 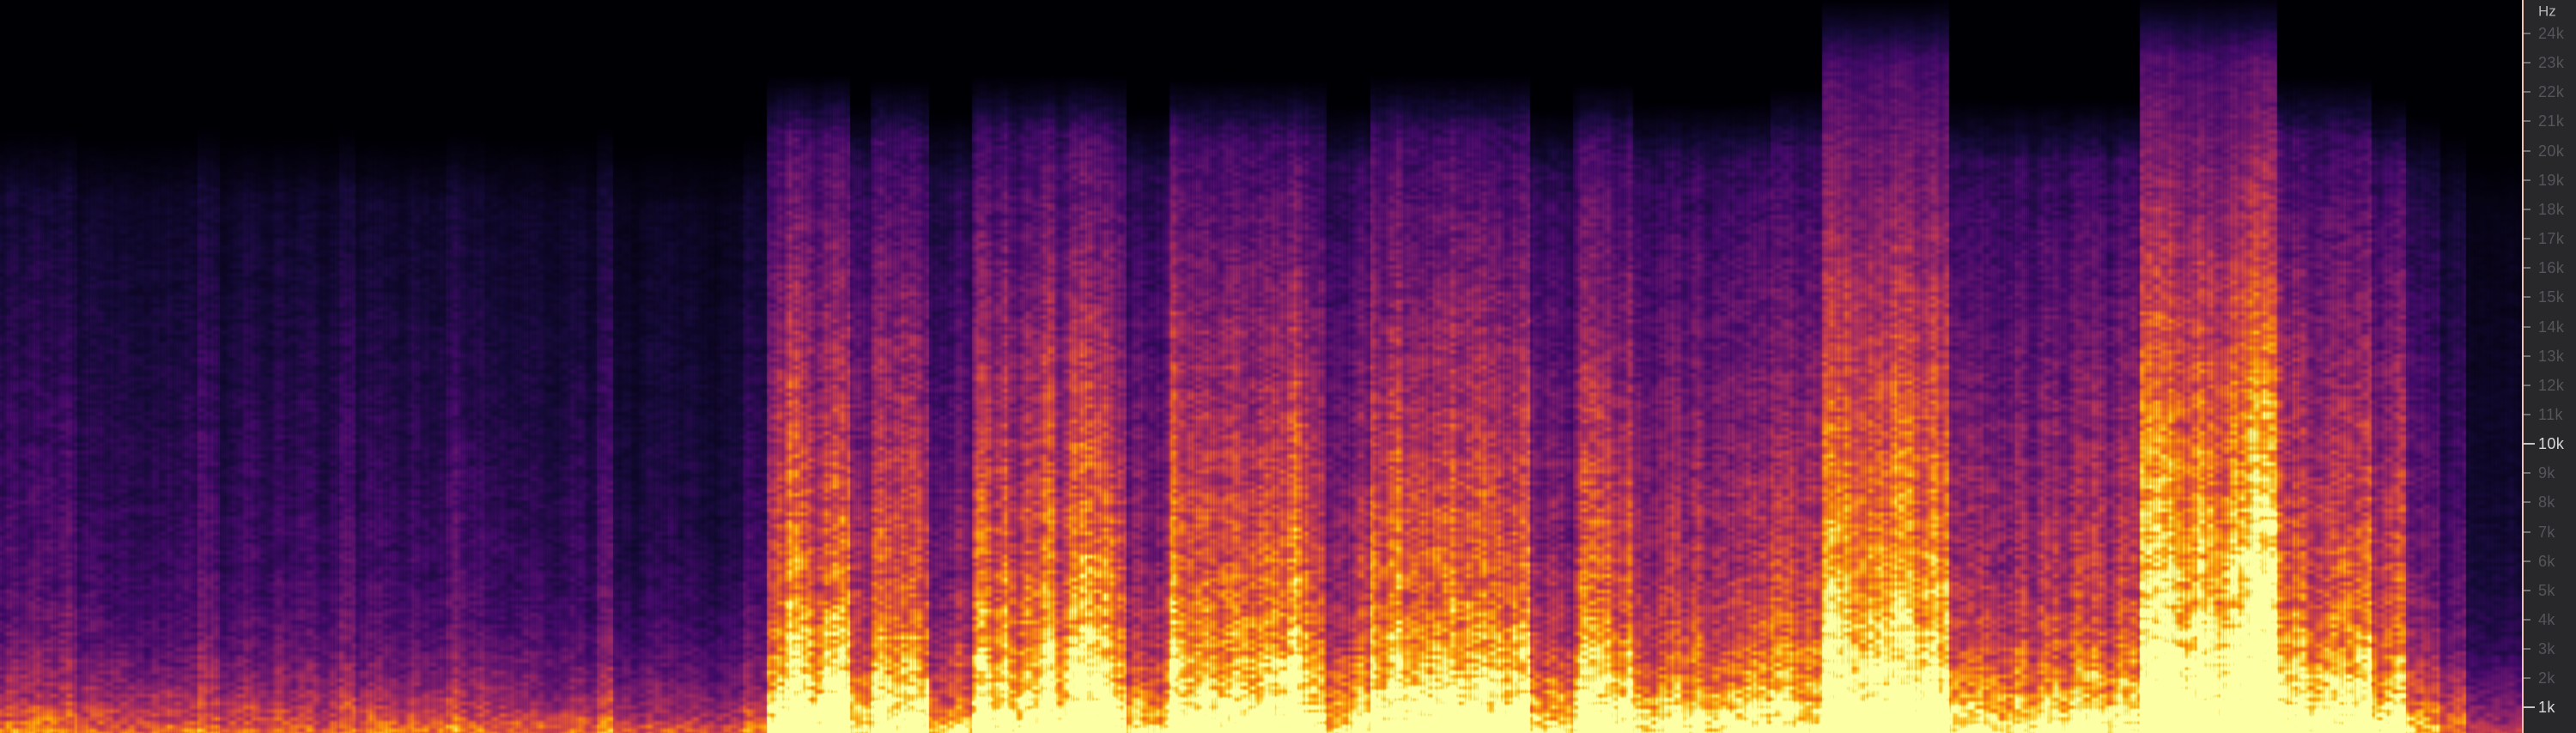 What do you see at coordinates (2546, 590) in the screenshot?
I see `freq-label-5k: 5k` at bounding box center [2546, 590].